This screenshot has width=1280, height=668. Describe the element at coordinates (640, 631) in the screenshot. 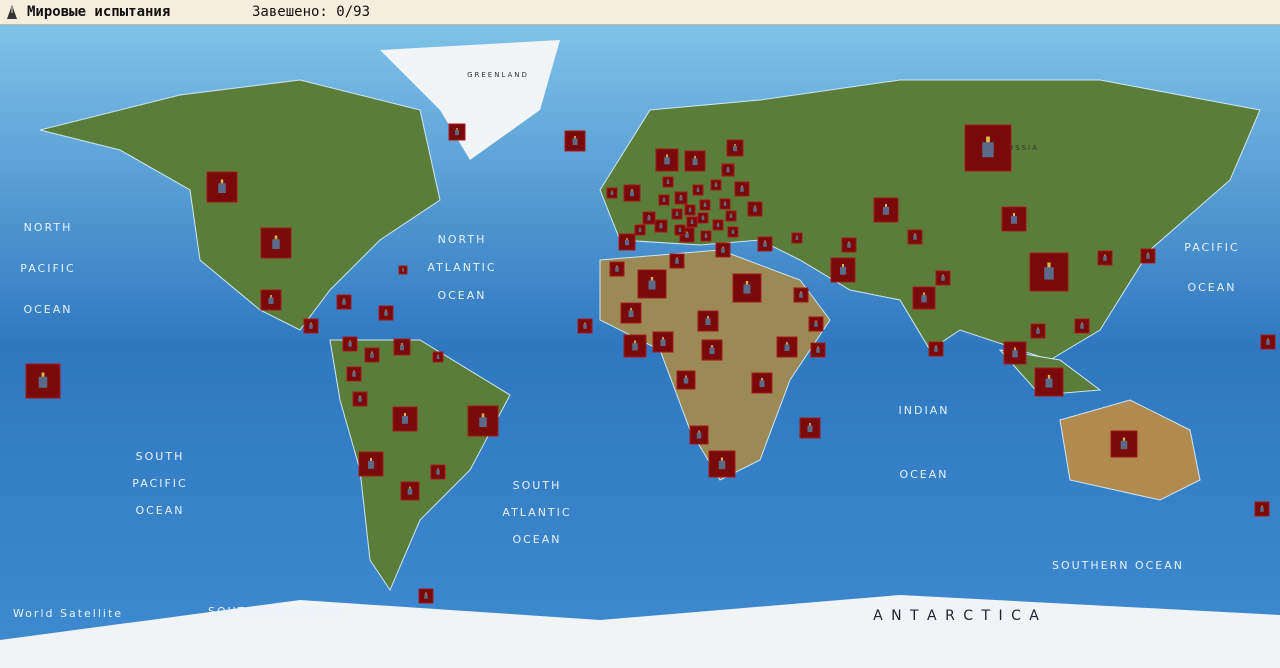

I see `antarctica-ice` at that location.